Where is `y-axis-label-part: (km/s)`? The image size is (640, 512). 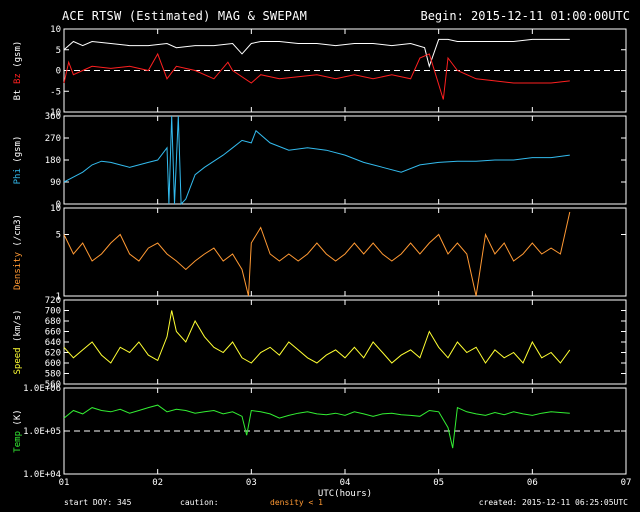
y-axis-label-part: (km/s) is located at coordinates (18, 328).